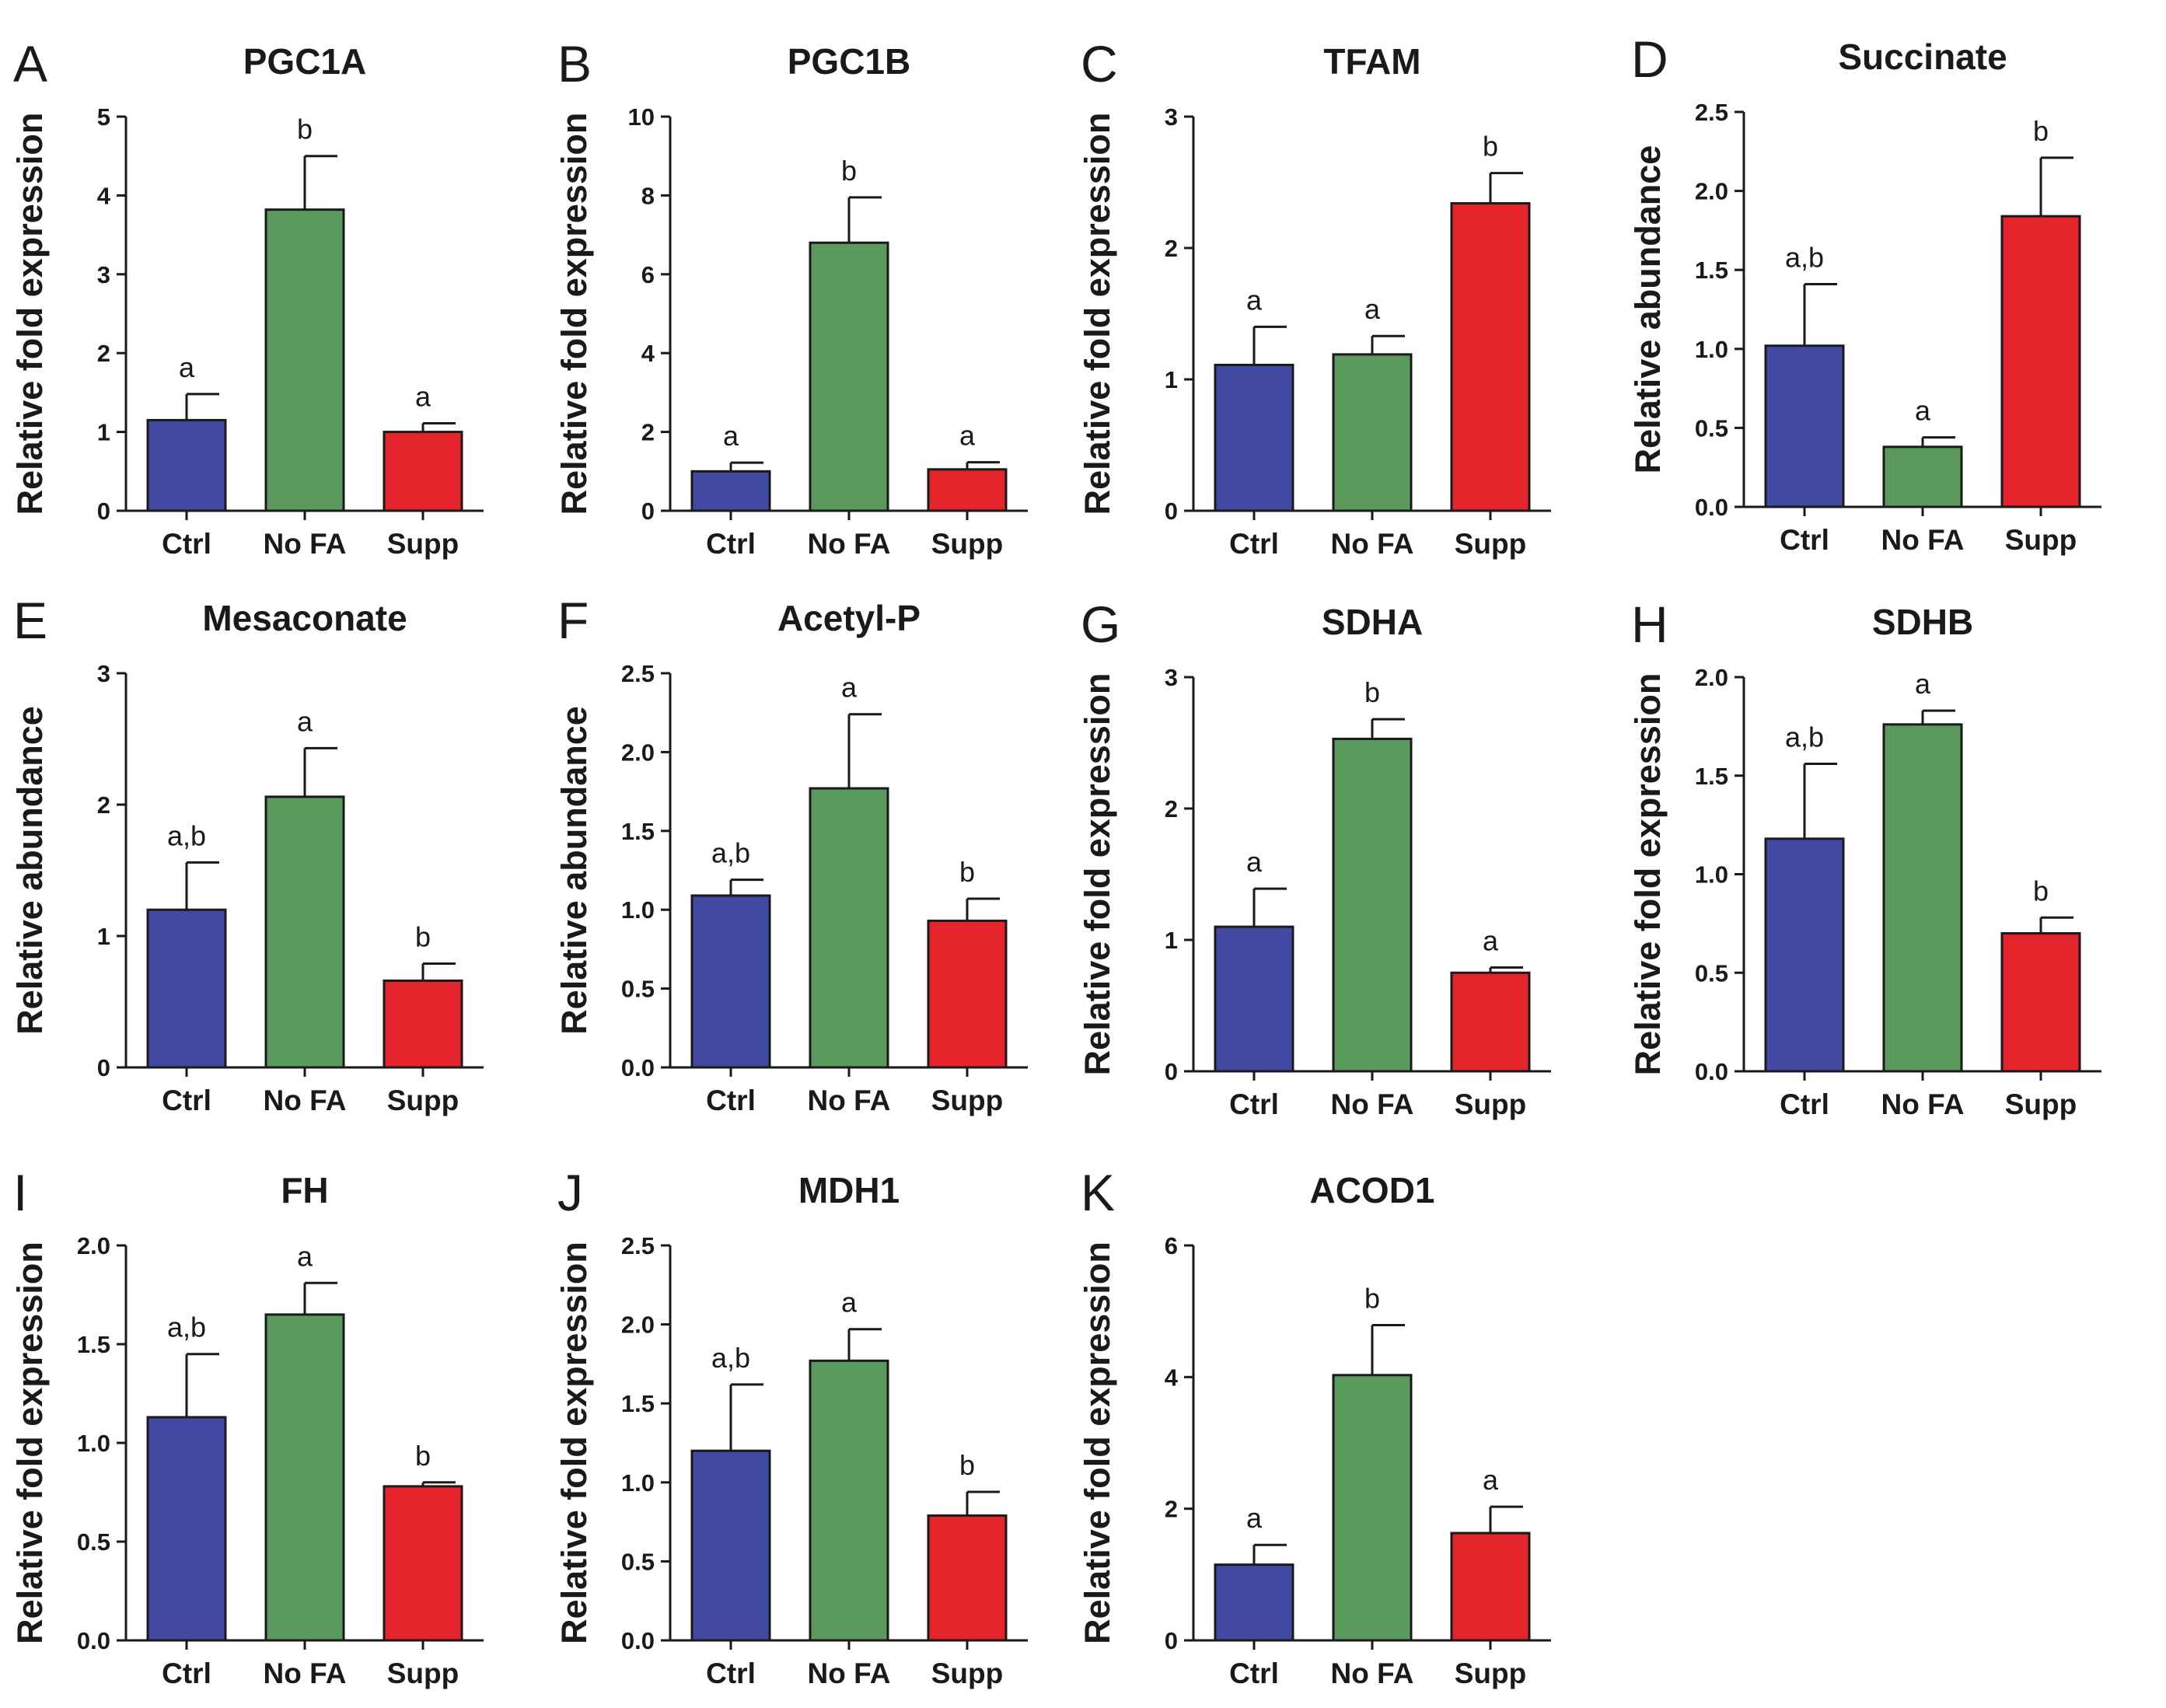 The image size is (2166, 1708). What do you see at coordinates (104, 195) in the screenshot?
I see `y-tick-label-pgc1a: 4` at bounding box center [104, 195].